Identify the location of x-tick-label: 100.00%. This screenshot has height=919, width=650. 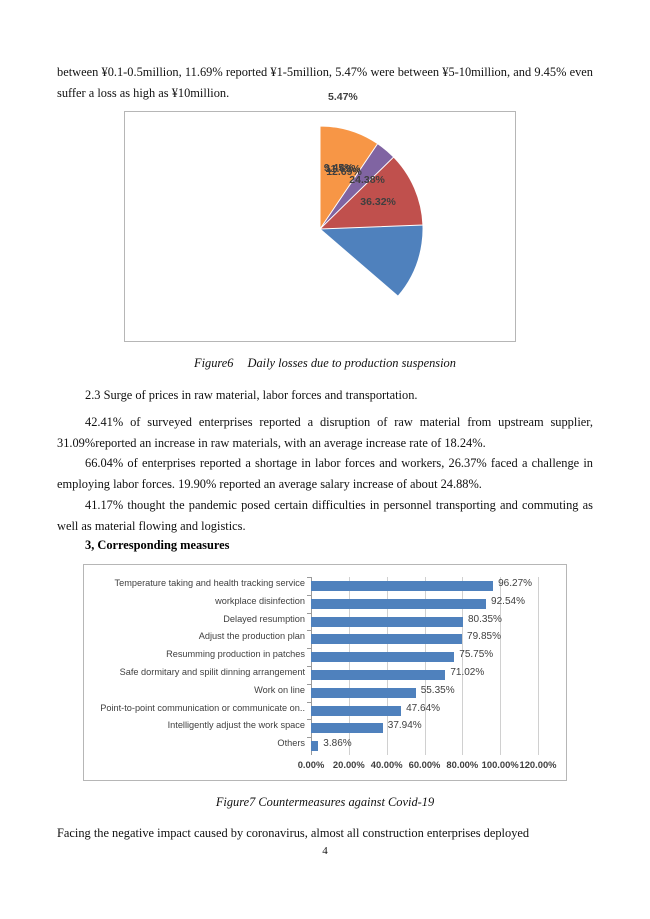
(500, 764).